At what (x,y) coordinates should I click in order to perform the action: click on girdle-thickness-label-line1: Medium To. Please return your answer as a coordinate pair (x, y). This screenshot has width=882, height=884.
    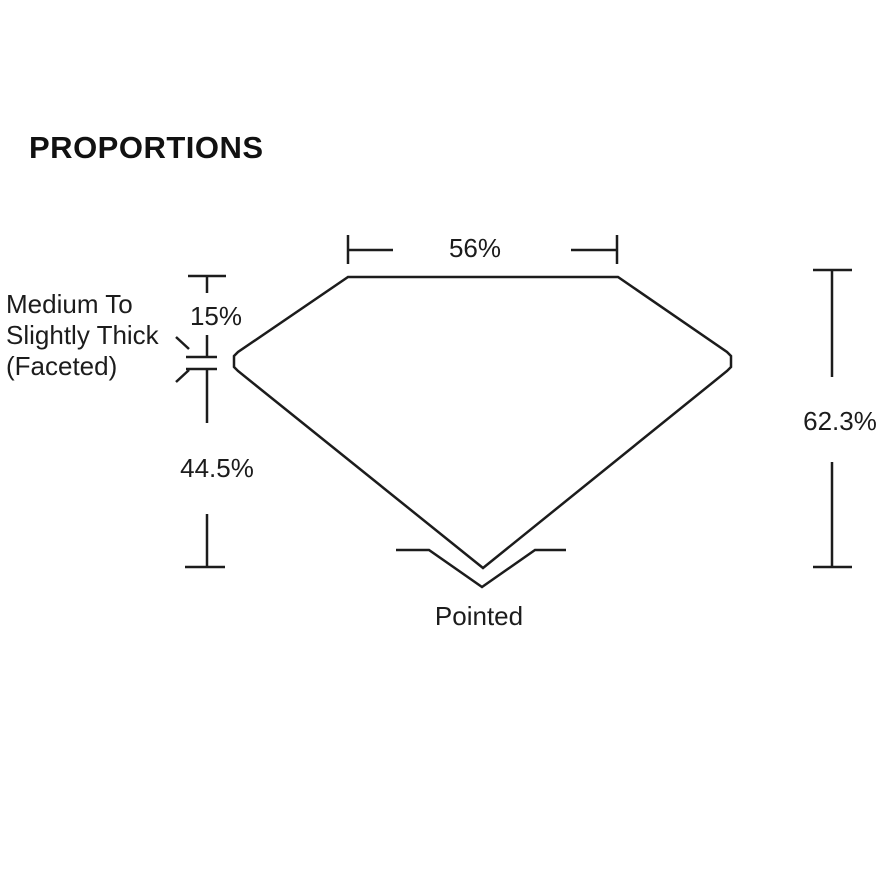
    Looking at the image, I should click on (69, 304).